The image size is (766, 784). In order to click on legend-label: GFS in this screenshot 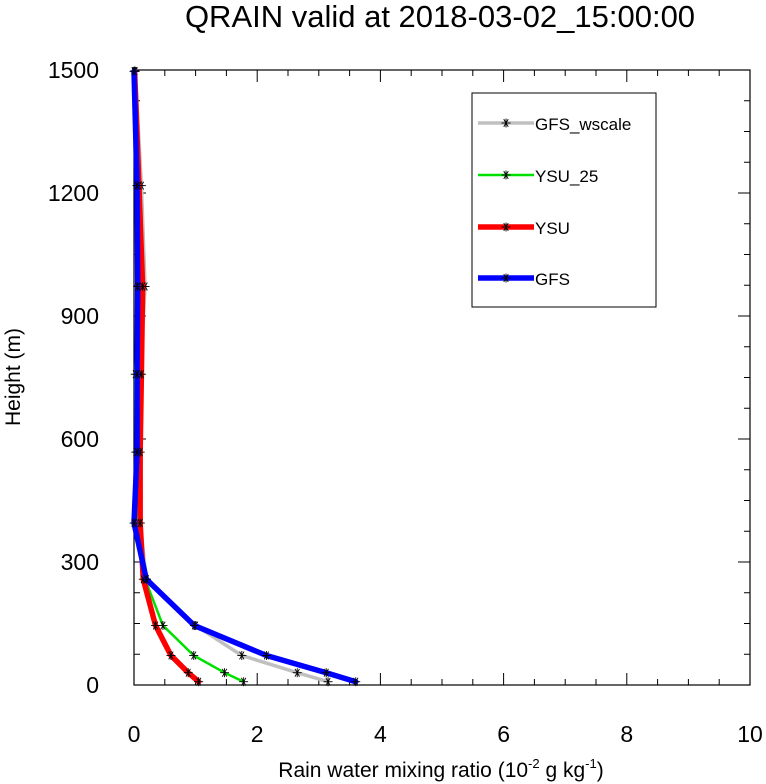, I will do `click(552, 279)`.